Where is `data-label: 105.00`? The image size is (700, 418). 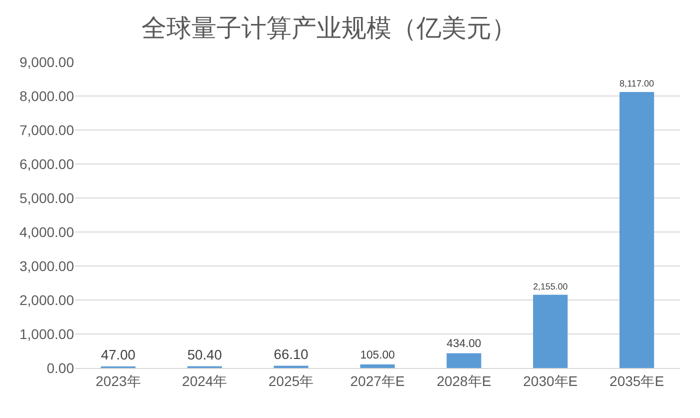 data-label: 105.00 is located at coordinates (377, 355).